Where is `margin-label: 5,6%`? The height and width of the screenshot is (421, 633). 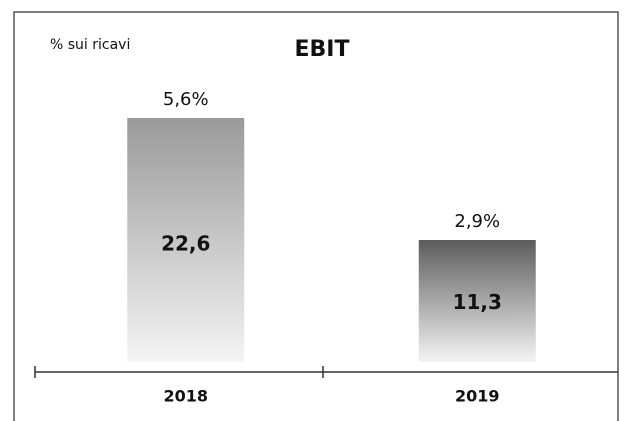
margin-label: 5,6% is located at coordinates (186, 99).